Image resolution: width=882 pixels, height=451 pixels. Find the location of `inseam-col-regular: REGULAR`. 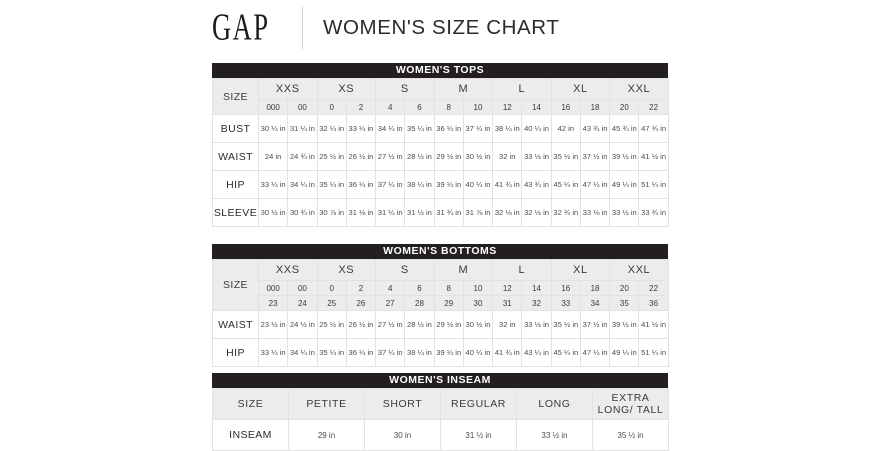

inseam-col-regular: REGULAR is located at coordinates (478, 404).